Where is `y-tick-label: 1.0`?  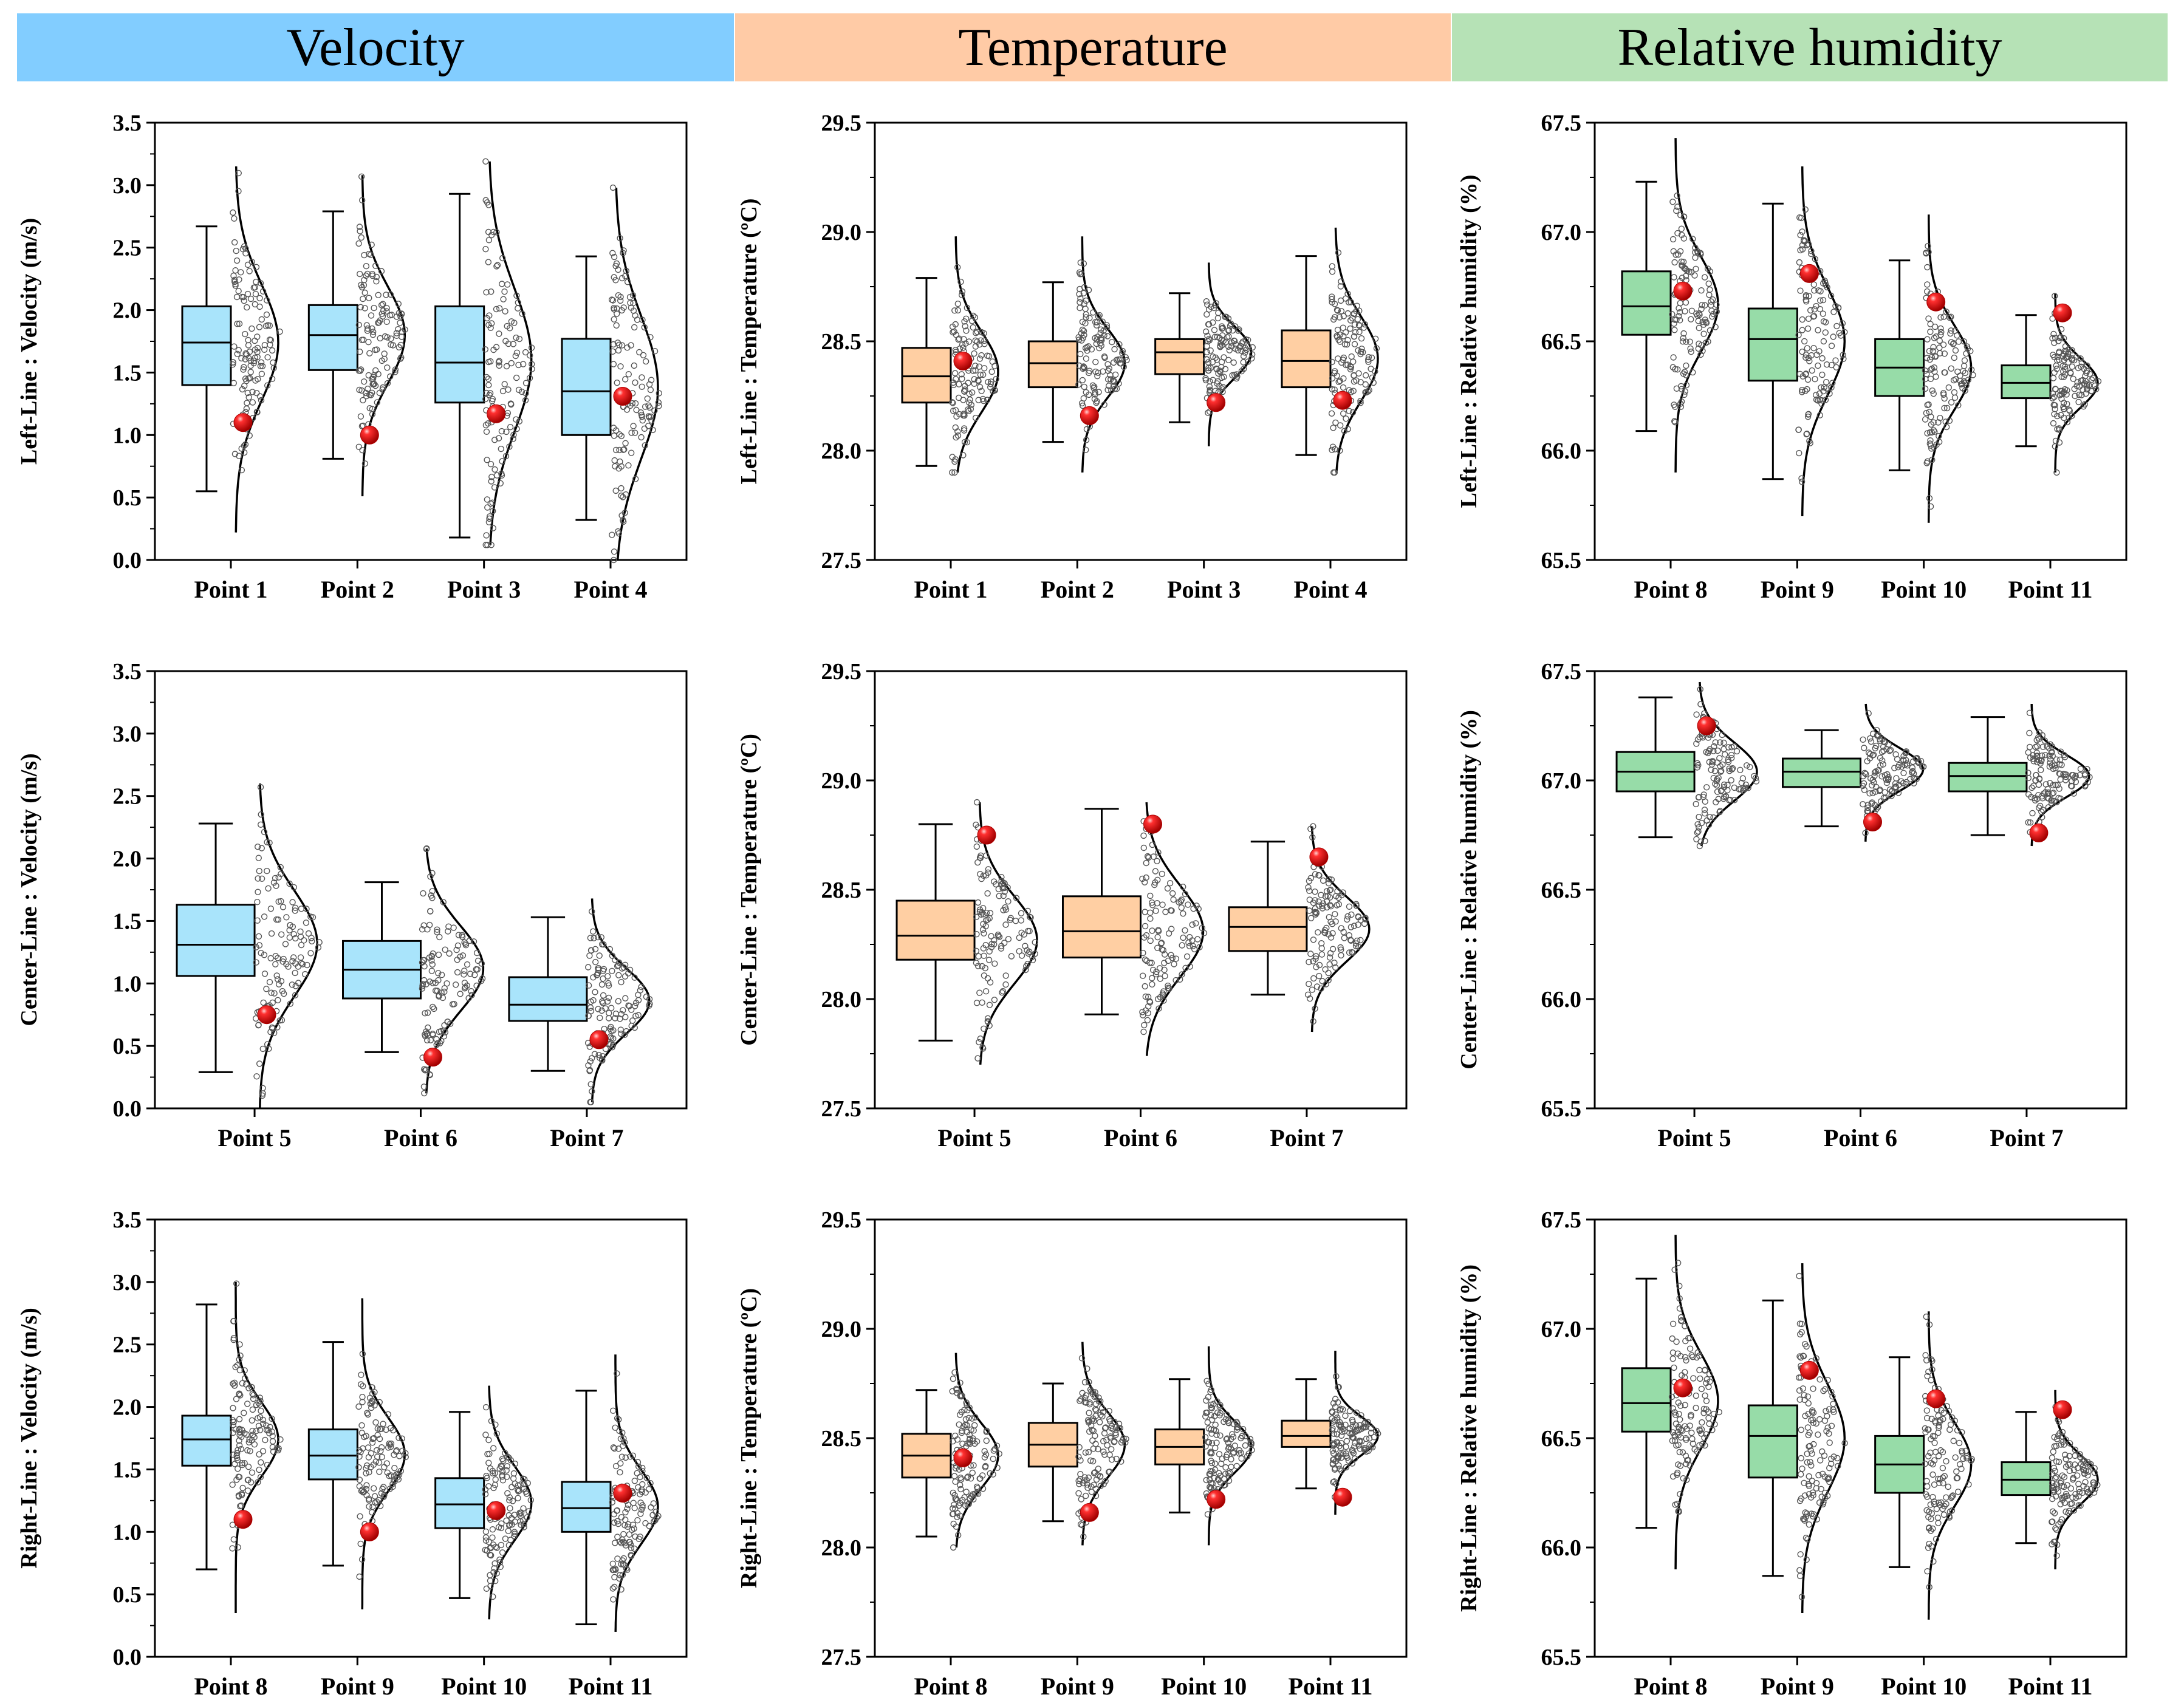
y-tick-label: 1.0 is located at coordinates (127, 984).